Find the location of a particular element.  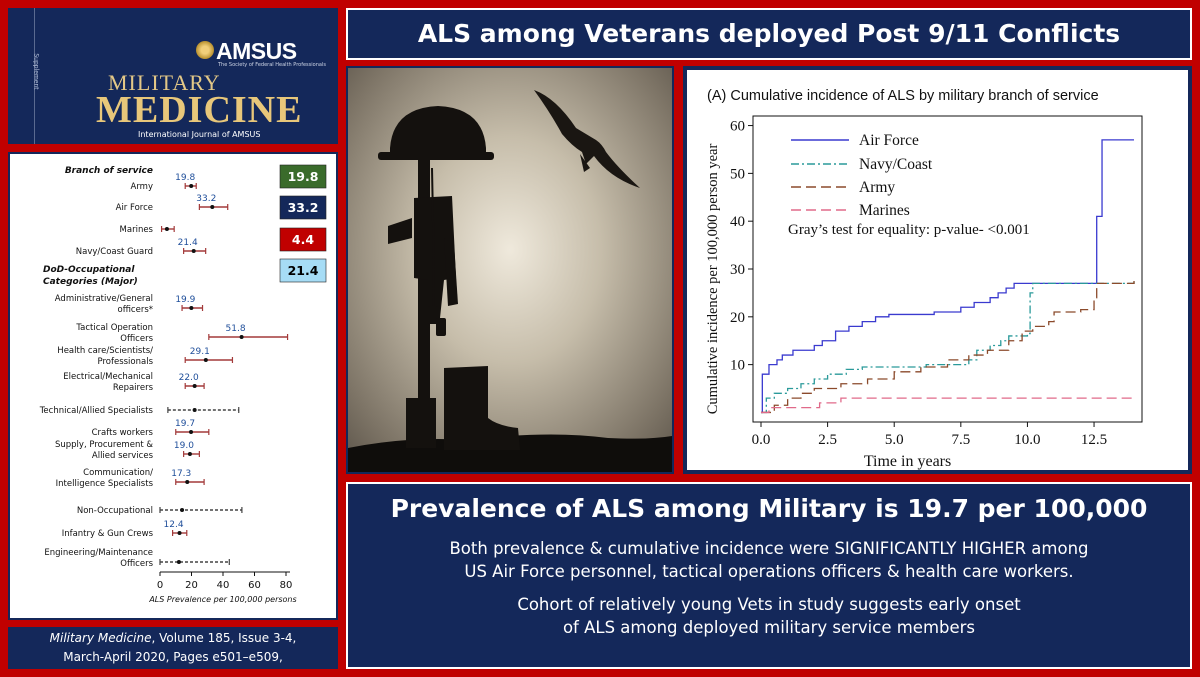

callout-value: 4.4 is located at coordinates (303, 239).